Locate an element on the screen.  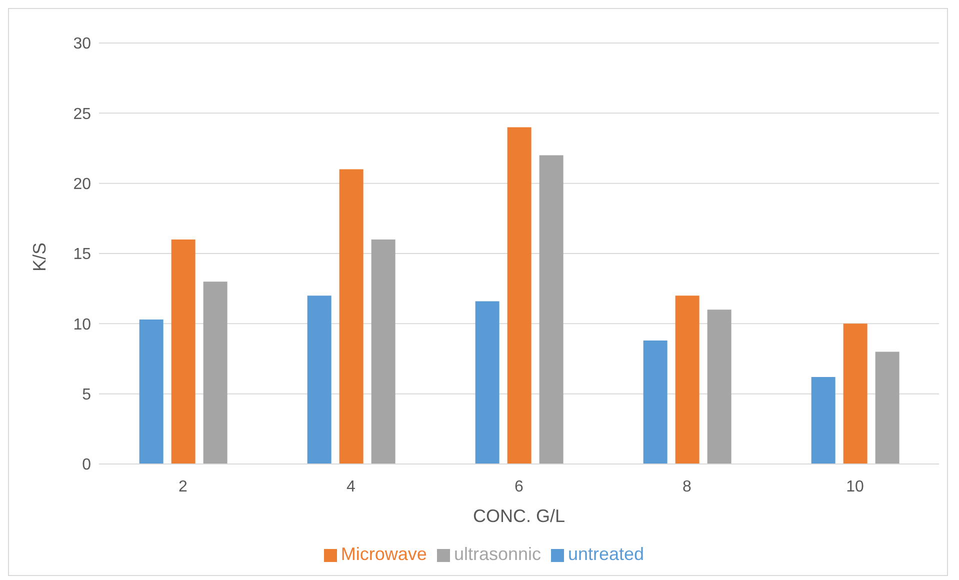
y-tick-label: 0 is located at coordinates (87, 465).